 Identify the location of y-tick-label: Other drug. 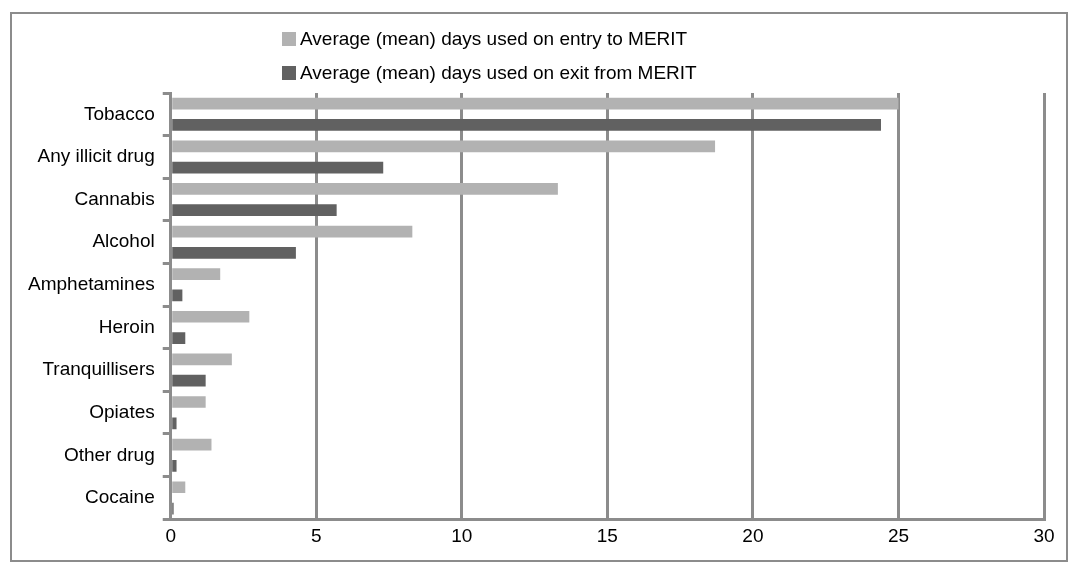
(109, 454).